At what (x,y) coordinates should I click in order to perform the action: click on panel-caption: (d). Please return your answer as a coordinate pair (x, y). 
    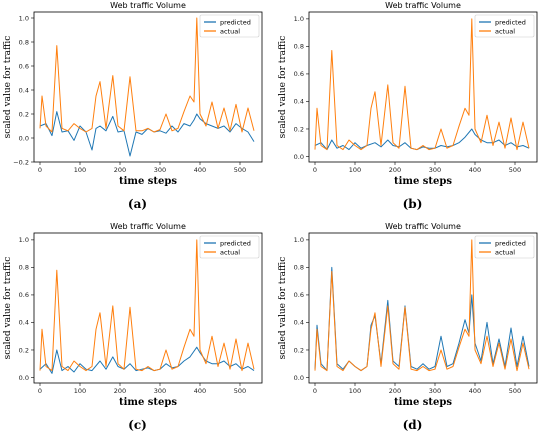
    Looking at the image, I should click on (412, 425).